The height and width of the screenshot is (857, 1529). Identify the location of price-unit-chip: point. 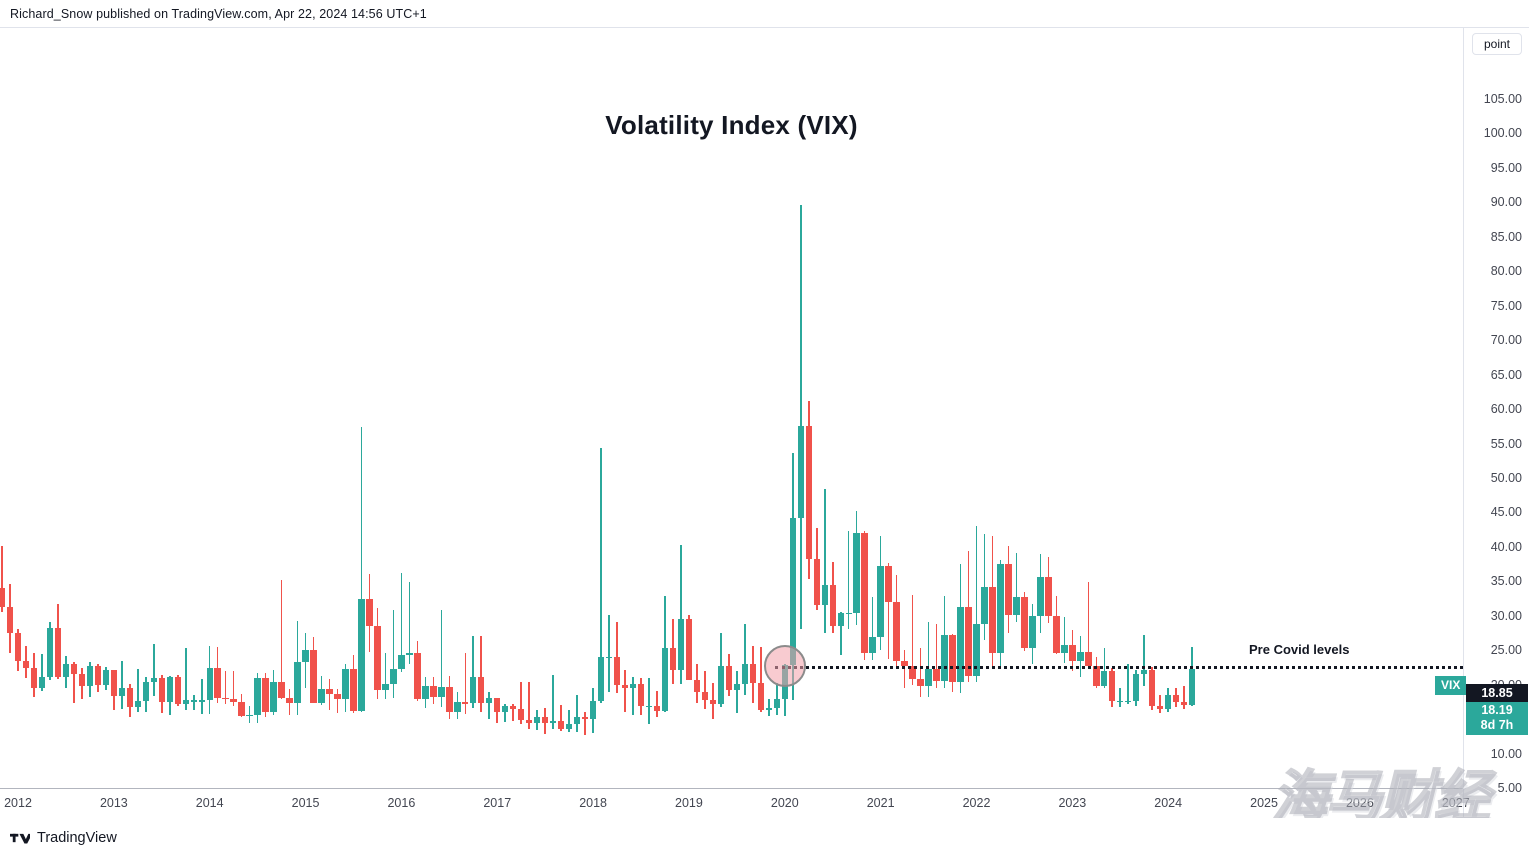
(1497, 44).